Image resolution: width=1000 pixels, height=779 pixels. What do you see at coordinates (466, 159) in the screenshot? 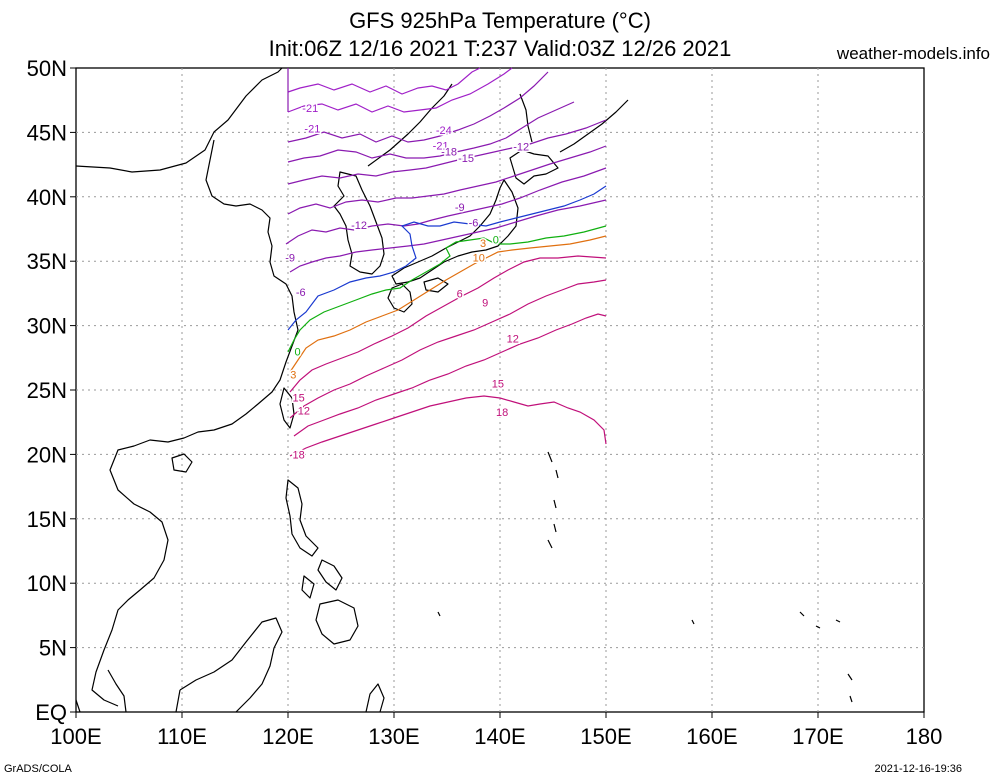
I see `contour-label: -15` at bounding box center [466, 159].